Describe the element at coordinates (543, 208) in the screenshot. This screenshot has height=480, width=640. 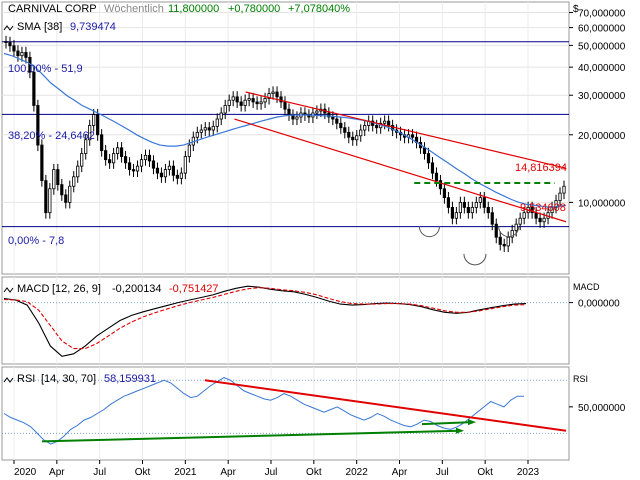
I see `price-label-lower: 9,534608` at that location.